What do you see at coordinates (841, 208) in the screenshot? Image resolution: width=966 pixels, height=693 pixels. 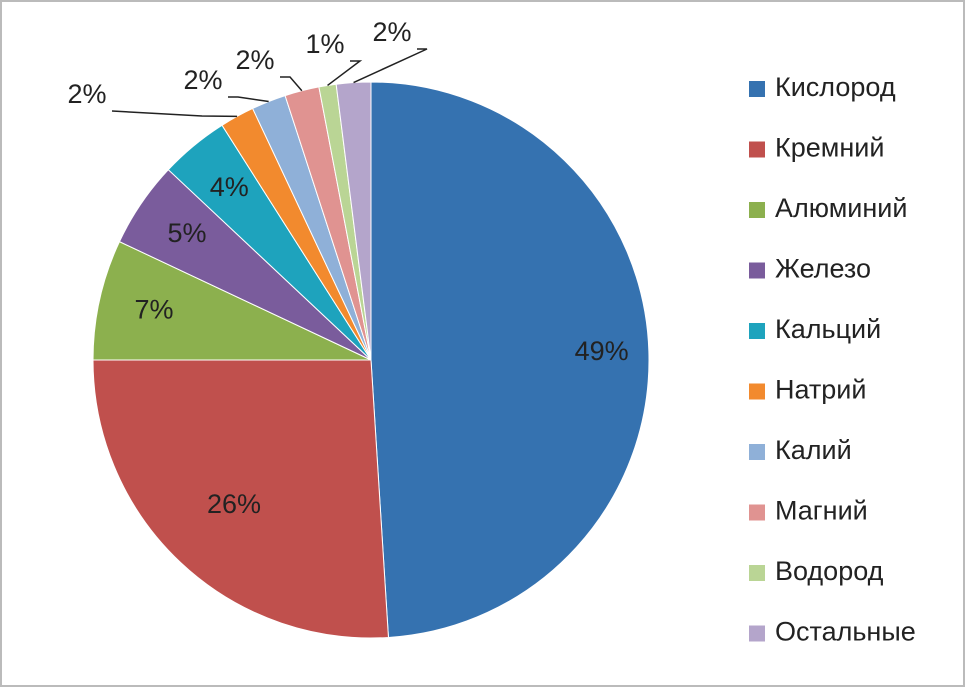 I see `legend-label: Алюминий` at bounding box center [841, 208].